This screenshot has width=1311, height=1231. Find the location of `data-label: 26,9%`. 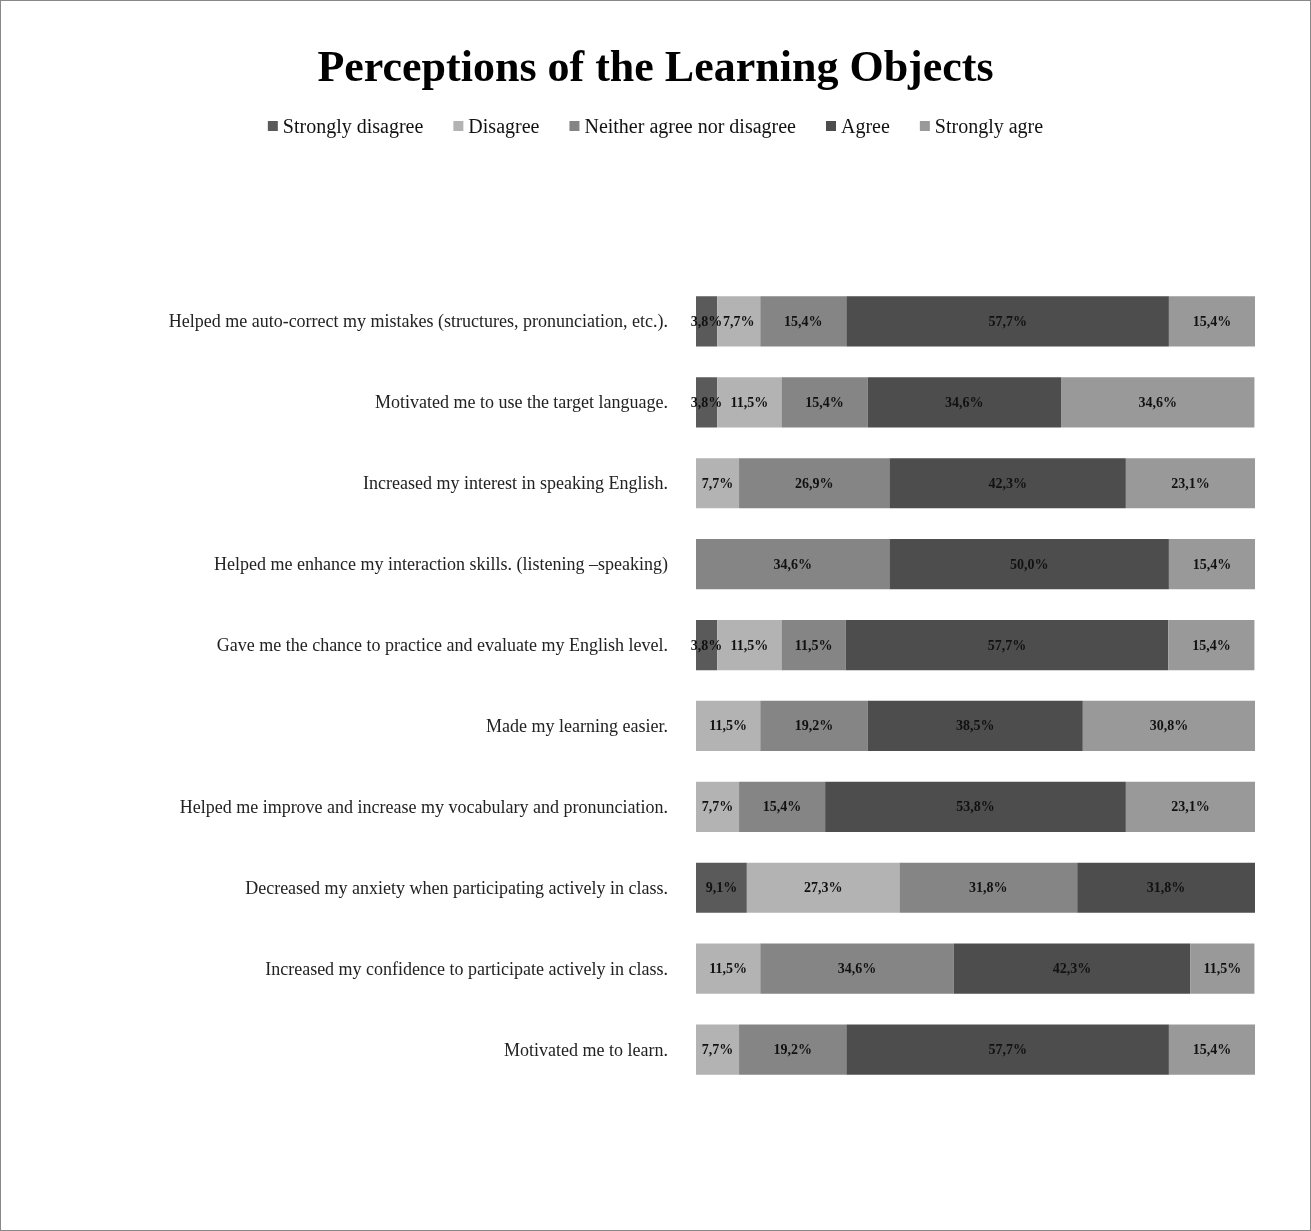

data-label: 26,9% is located at coordinates (814, 483).